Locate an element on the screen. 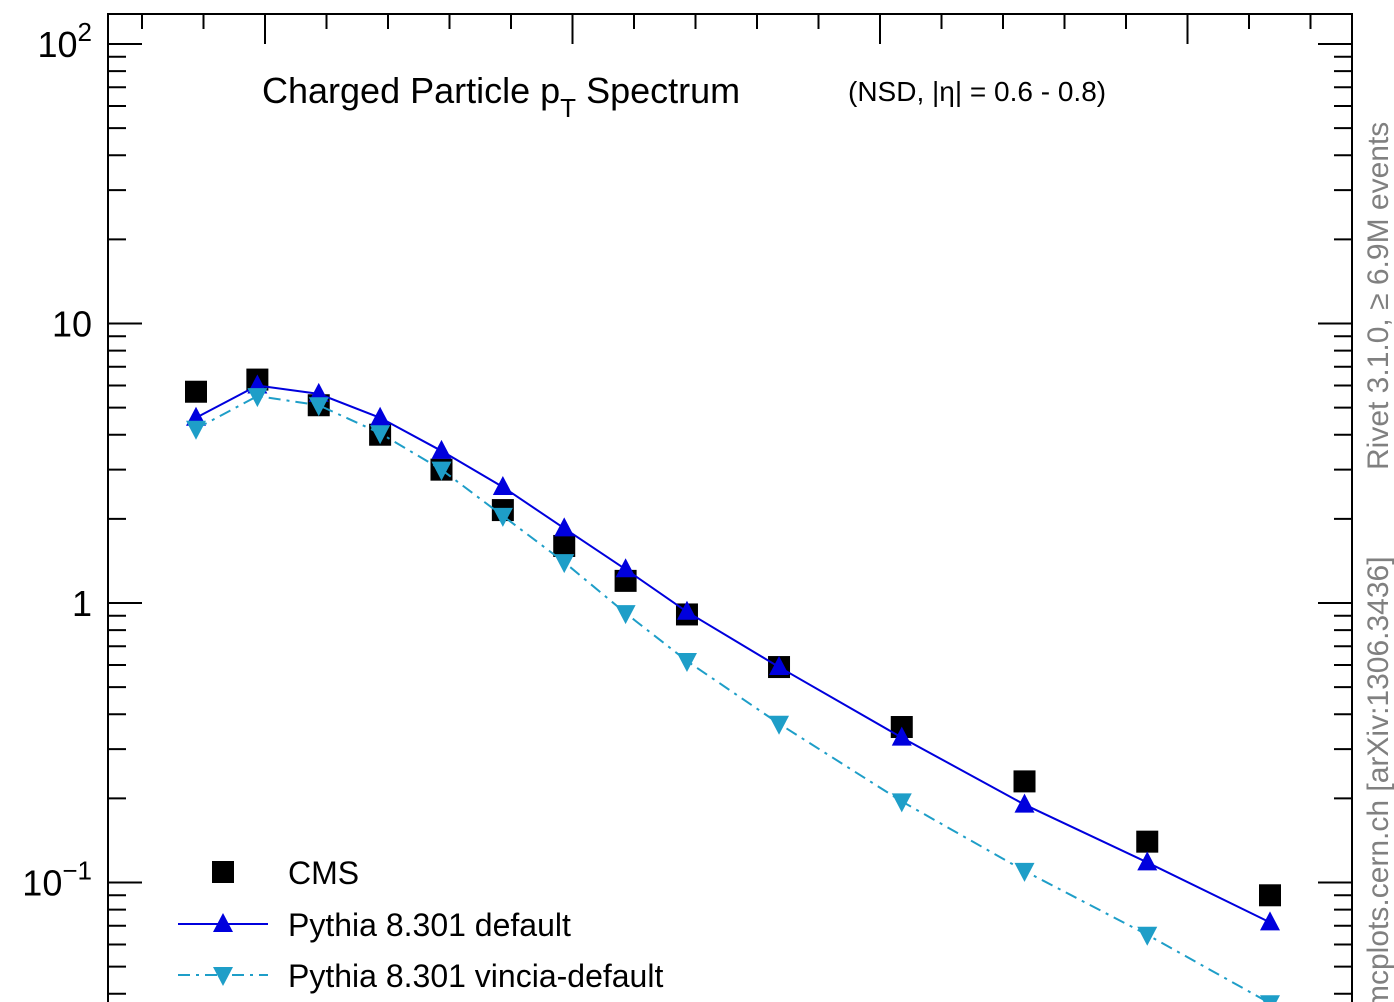 The height and width of the screenshot is (1002, 1394). chart-title-subscript: T is located at coordinates (568, 108).